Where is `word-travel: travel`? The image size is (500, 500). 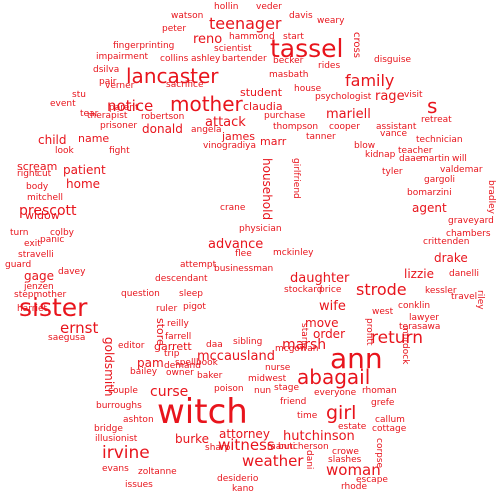 word-travel: travel is located at coordinates (464, 297).